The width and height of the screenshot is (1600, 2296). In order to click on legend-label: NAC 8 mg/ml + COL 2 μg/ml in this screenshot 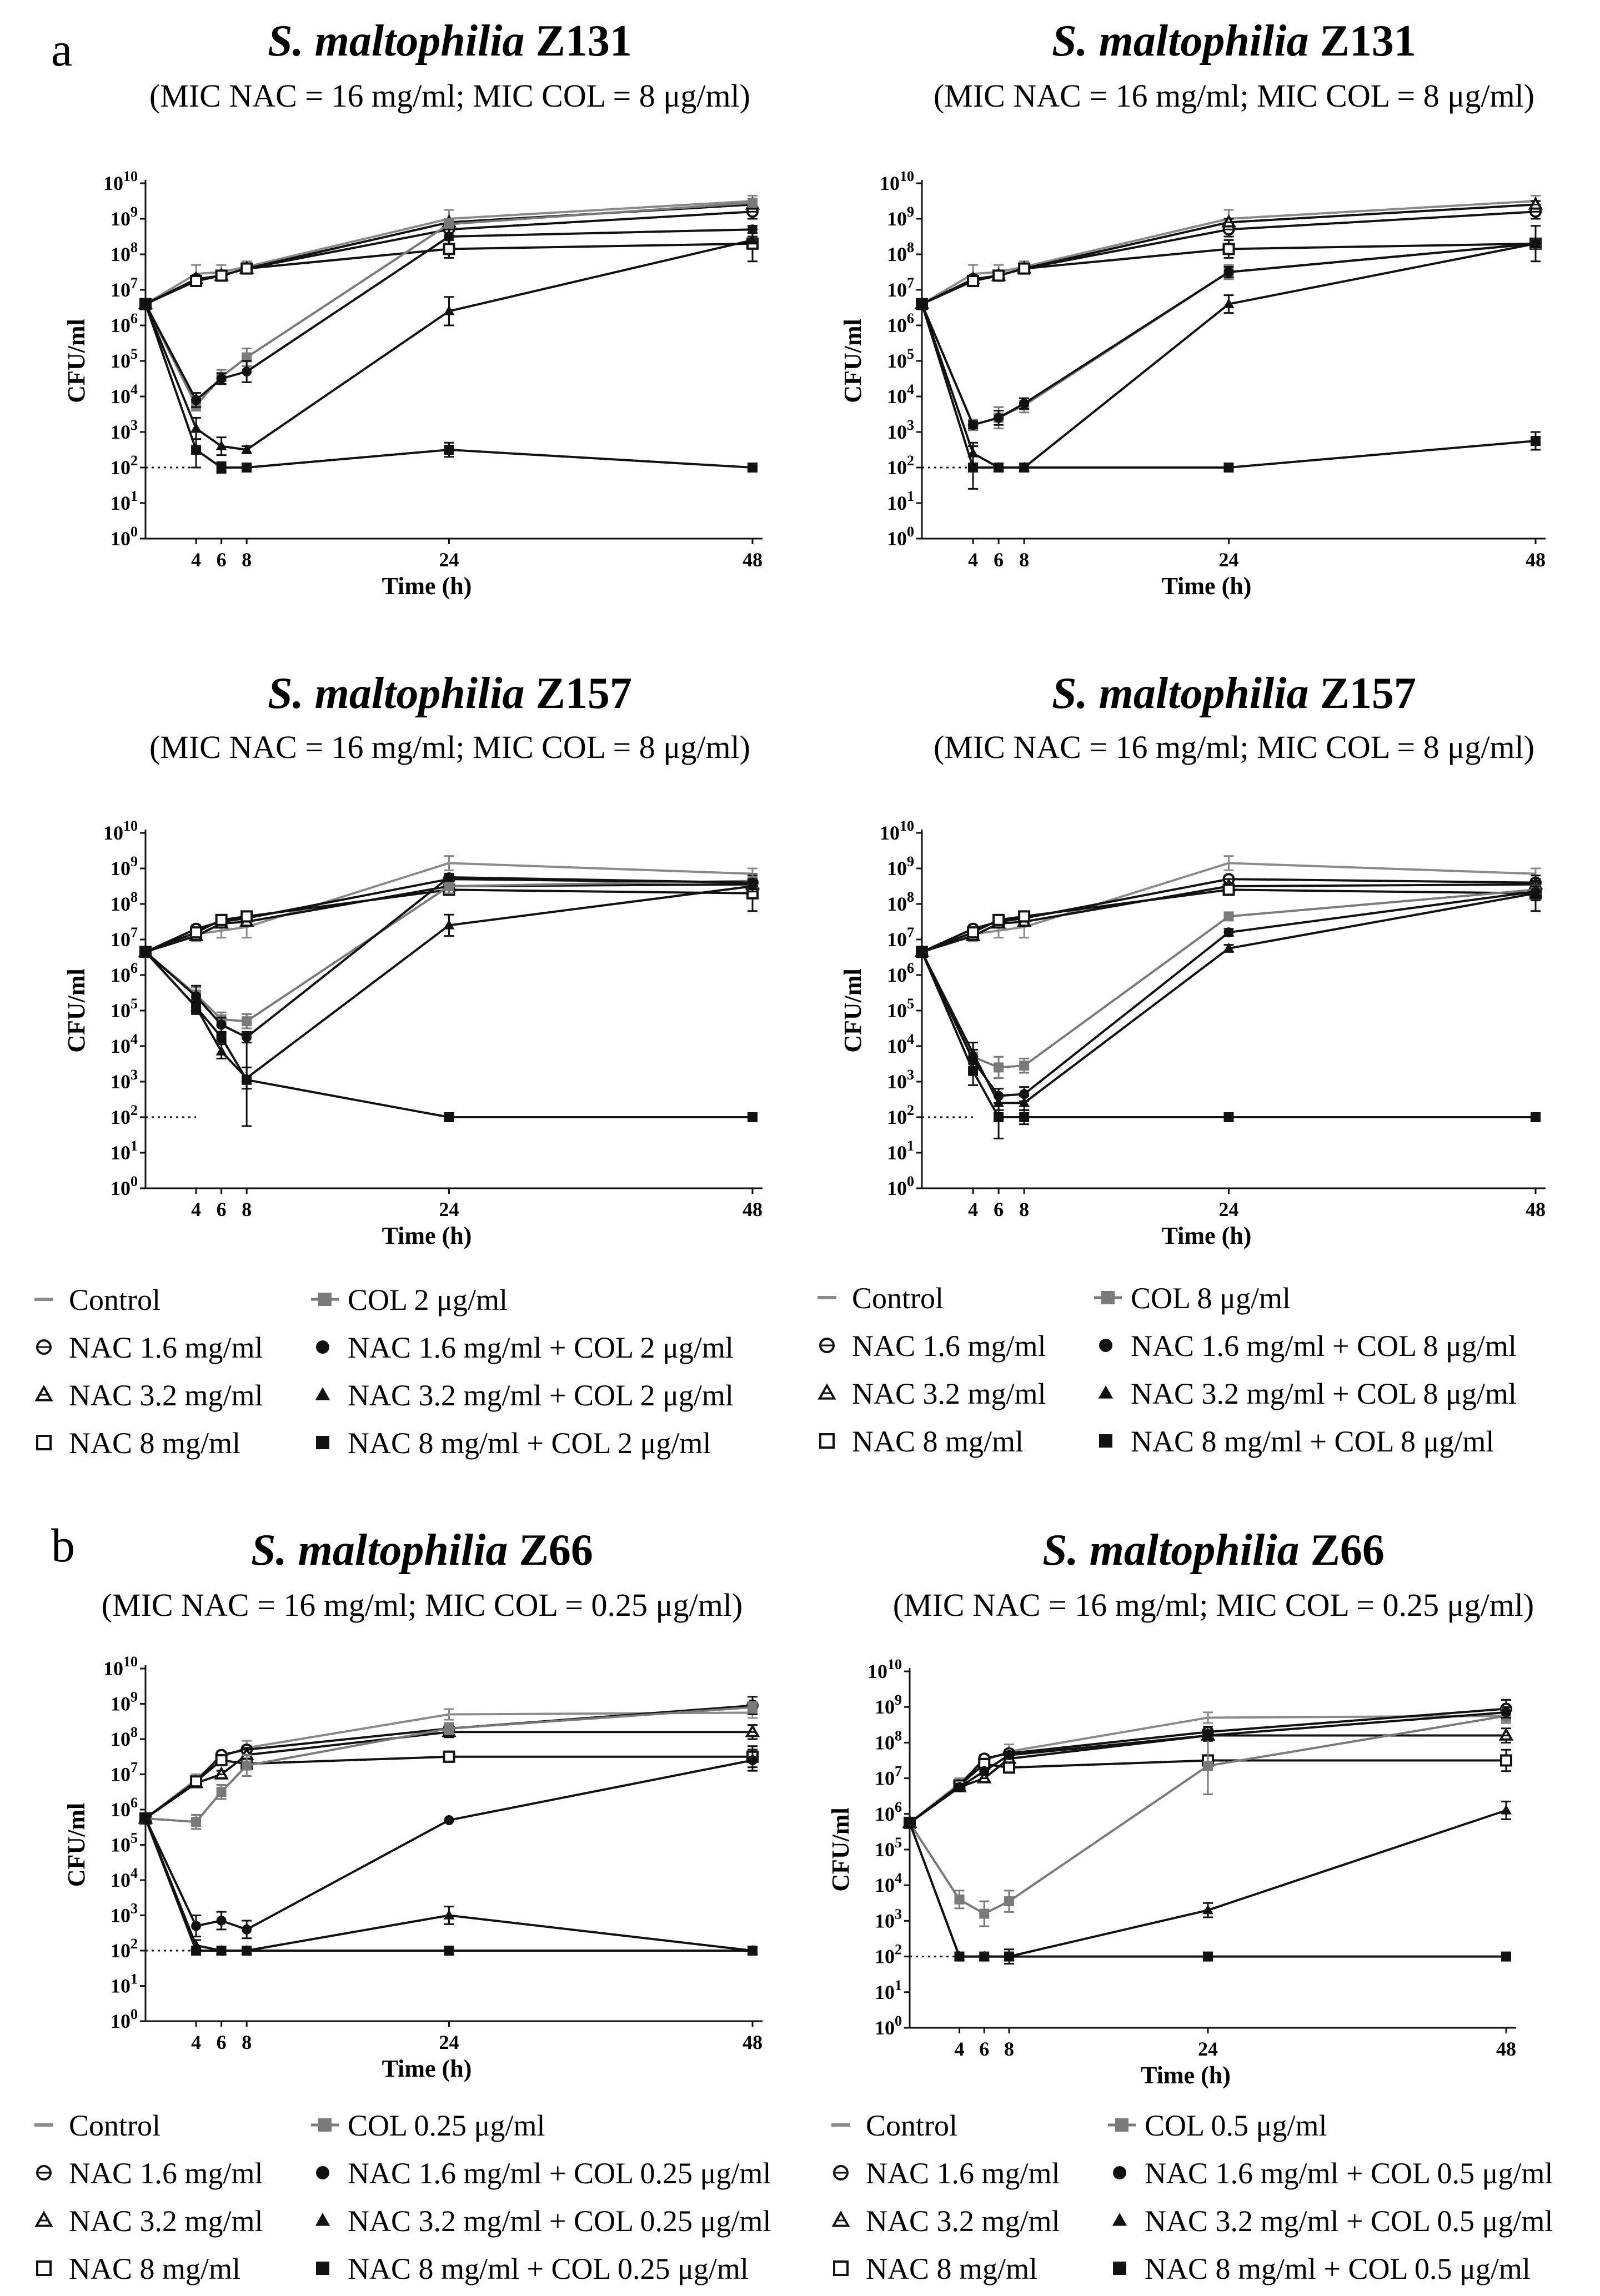, I will do `click(529, 1443)`.